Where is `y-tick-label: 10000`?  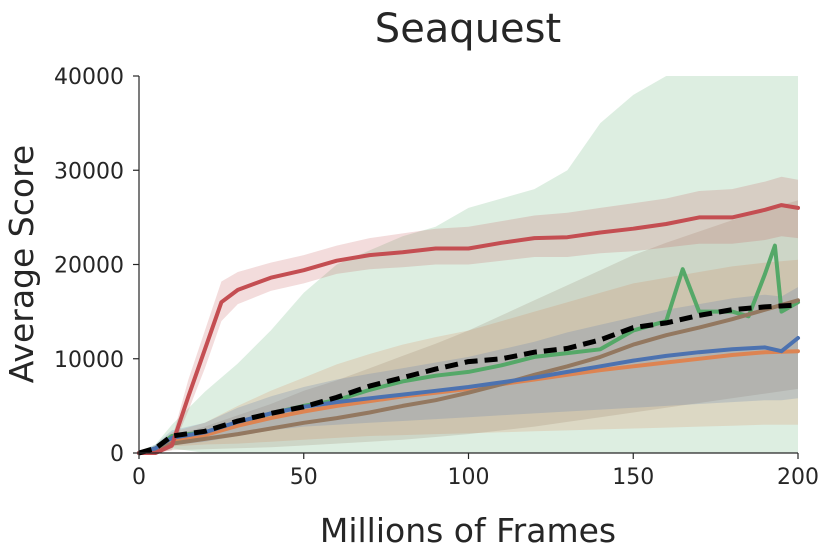
y-tick-label: 10000 is located at coordinates (89, 360).